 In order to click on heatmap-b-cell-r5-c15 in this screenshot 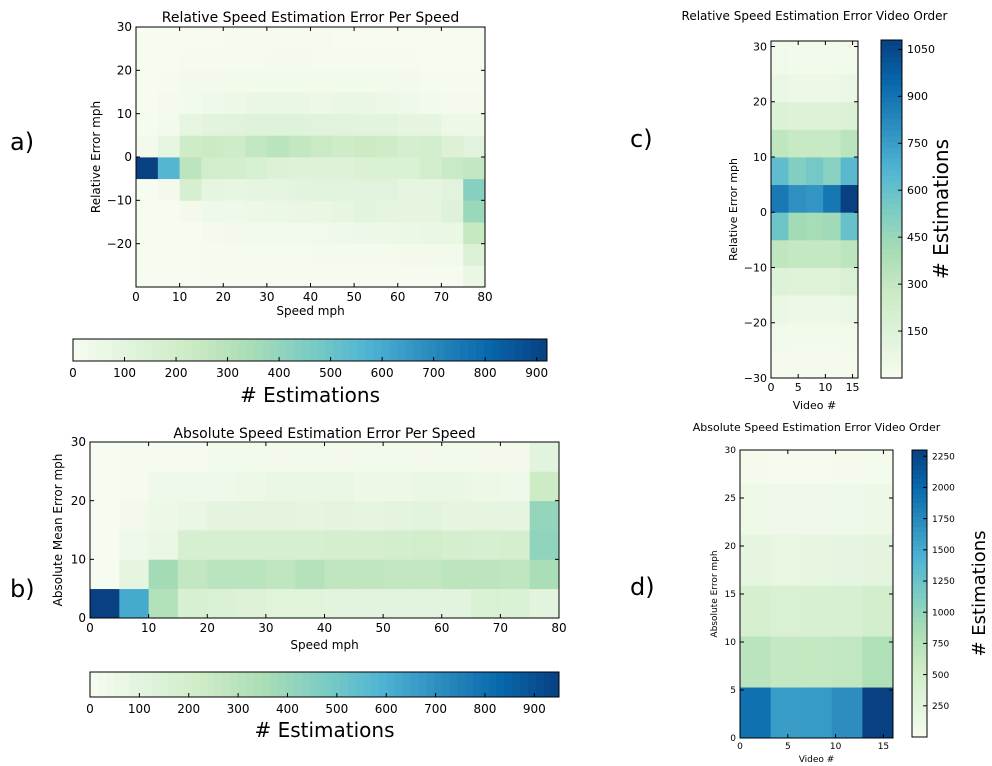, I will do `click(544, 457)`.